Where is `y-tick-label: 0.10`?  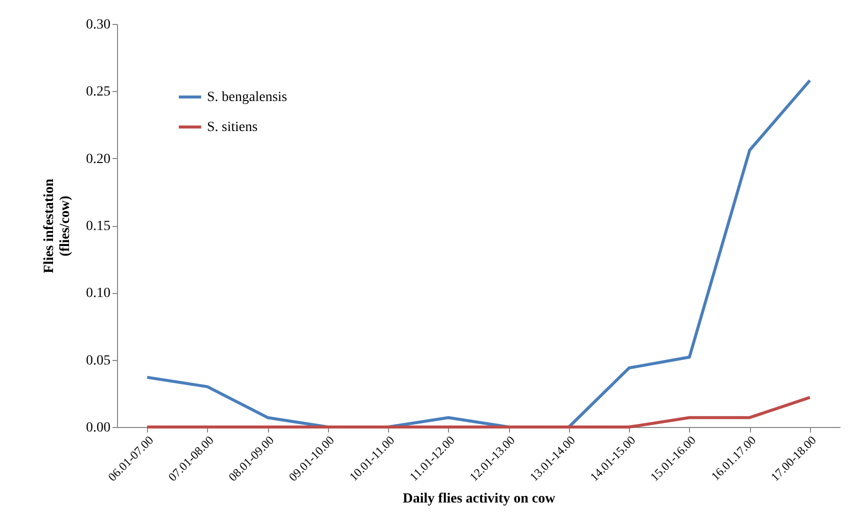 y-tick-label: 0.10 is located at coordinates (98, 294).